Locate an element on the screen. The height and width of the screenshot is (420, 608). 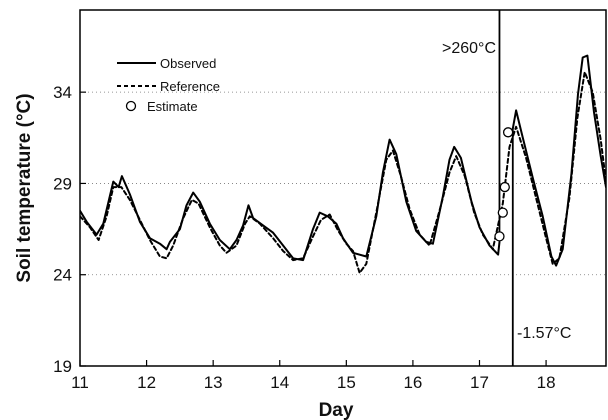
x-tick-label-13: 13 is located at coordinates (213, 382).